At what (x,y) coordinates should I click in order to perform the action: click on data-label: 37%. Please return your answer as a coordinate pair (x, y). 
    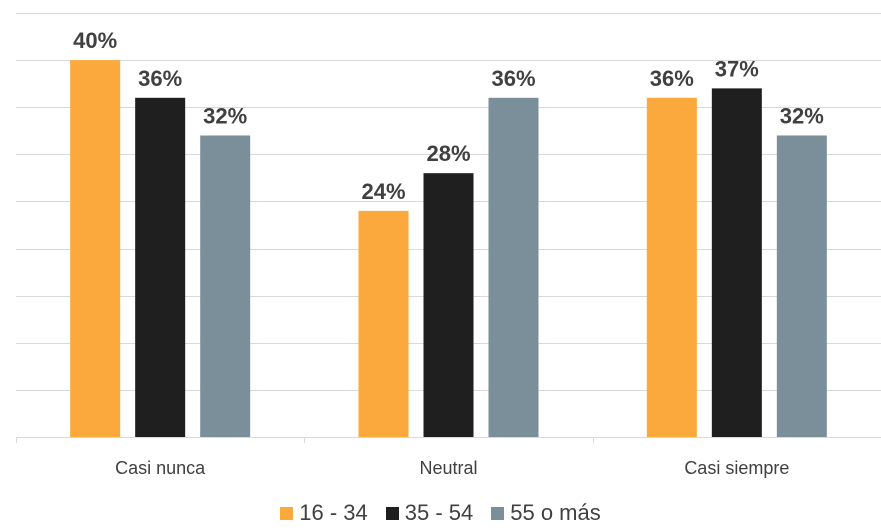
    Looking at the image, I should click on (737, 68).